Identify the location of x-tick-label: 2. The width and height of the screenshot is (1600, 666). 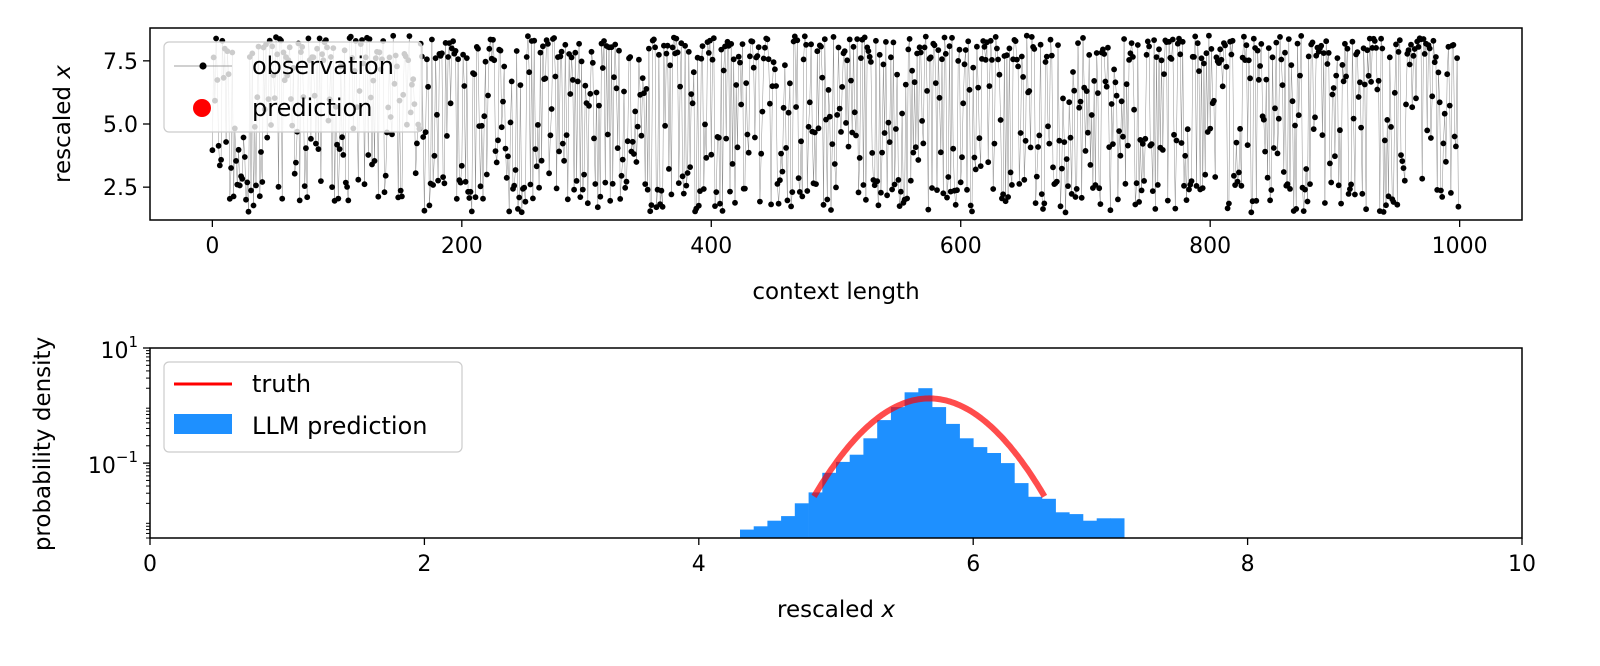
(424, 564).